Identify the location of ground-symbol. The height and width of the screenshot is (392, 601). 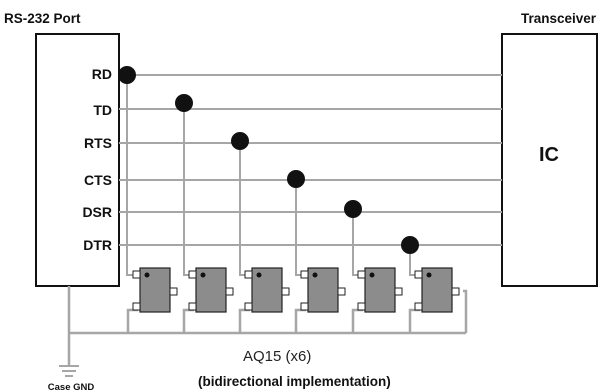
(69, 371).